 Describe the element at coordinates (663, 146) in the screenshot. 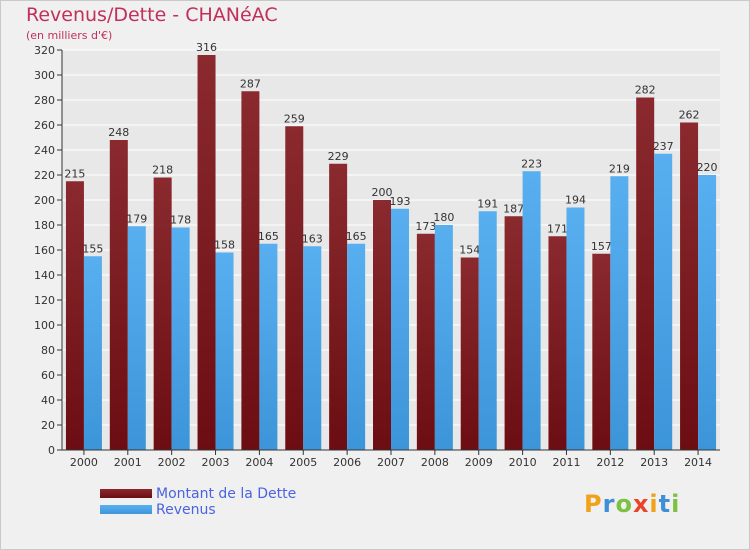

I see `data-label-revenus: 237` at that location.